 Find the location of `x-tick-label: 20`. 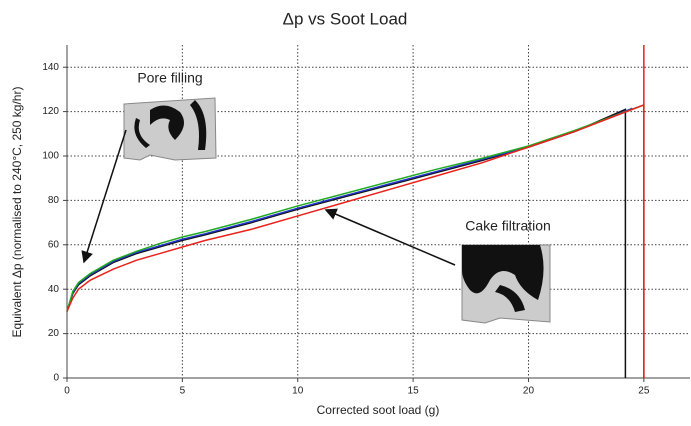

x-tick-label: 20 is located at coordinates (529, 391).